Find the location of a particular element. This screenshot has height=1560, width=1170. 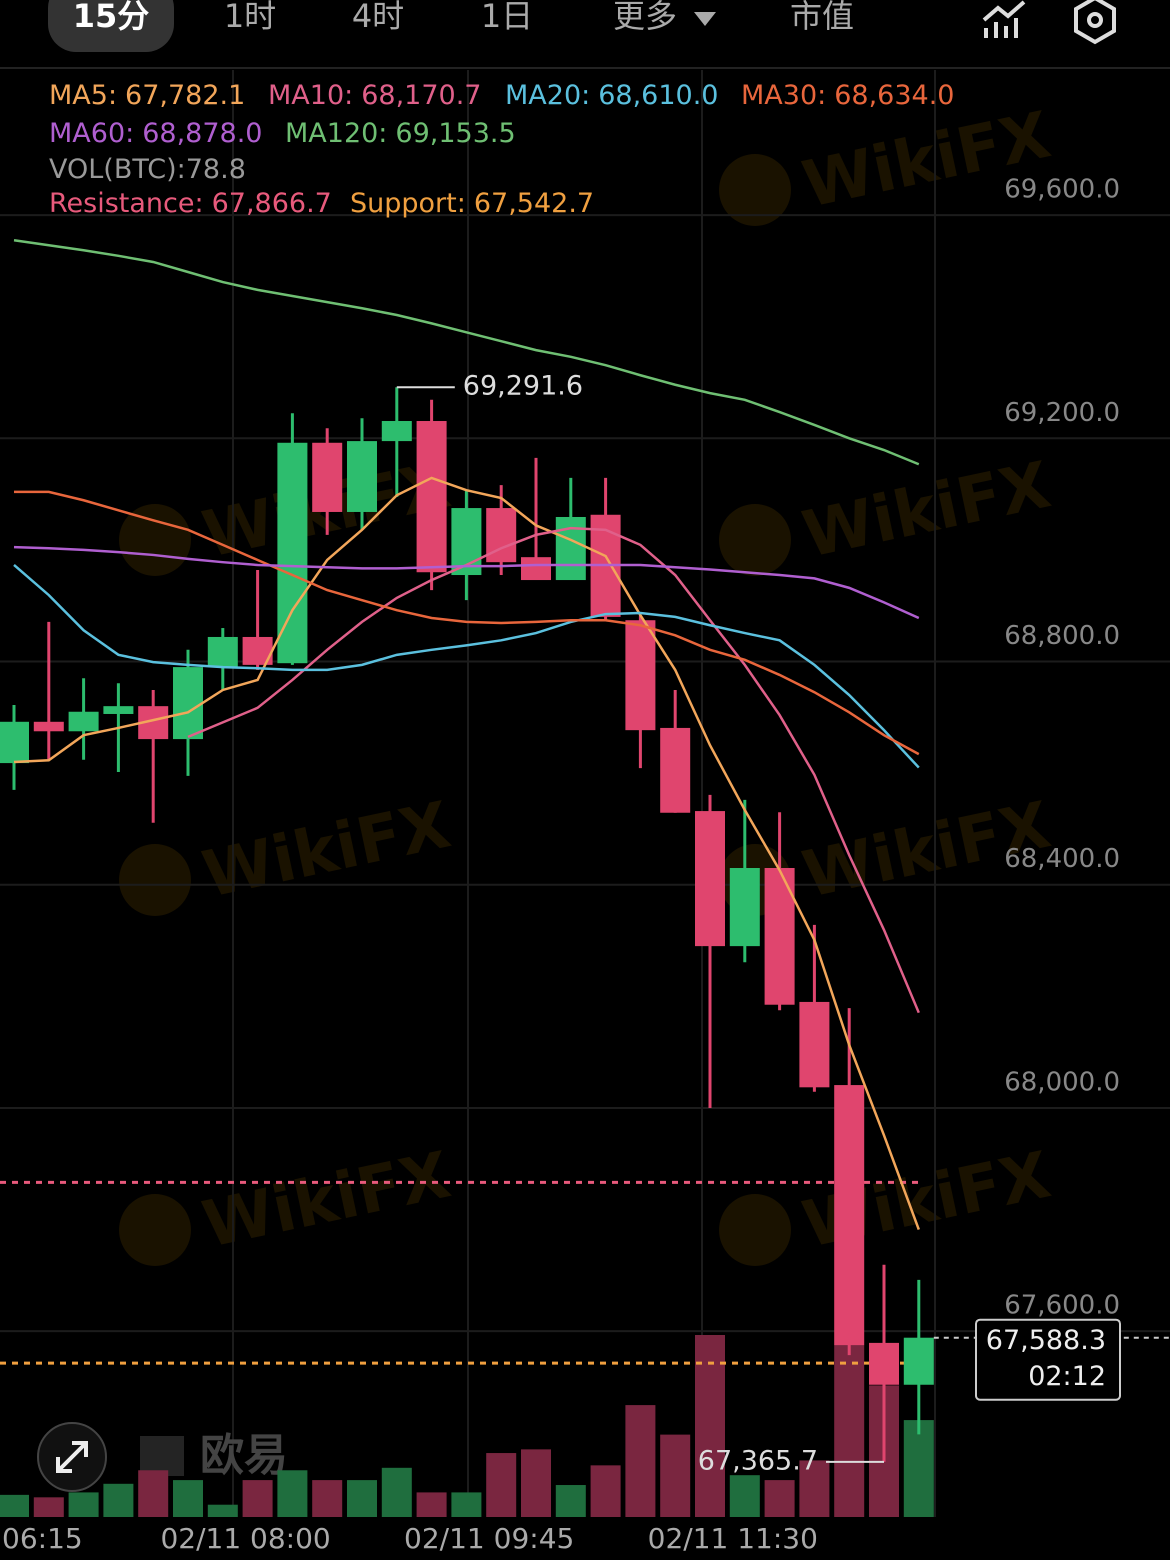

x-tick-label: 06:15 is located at coordinates (42, 1538).